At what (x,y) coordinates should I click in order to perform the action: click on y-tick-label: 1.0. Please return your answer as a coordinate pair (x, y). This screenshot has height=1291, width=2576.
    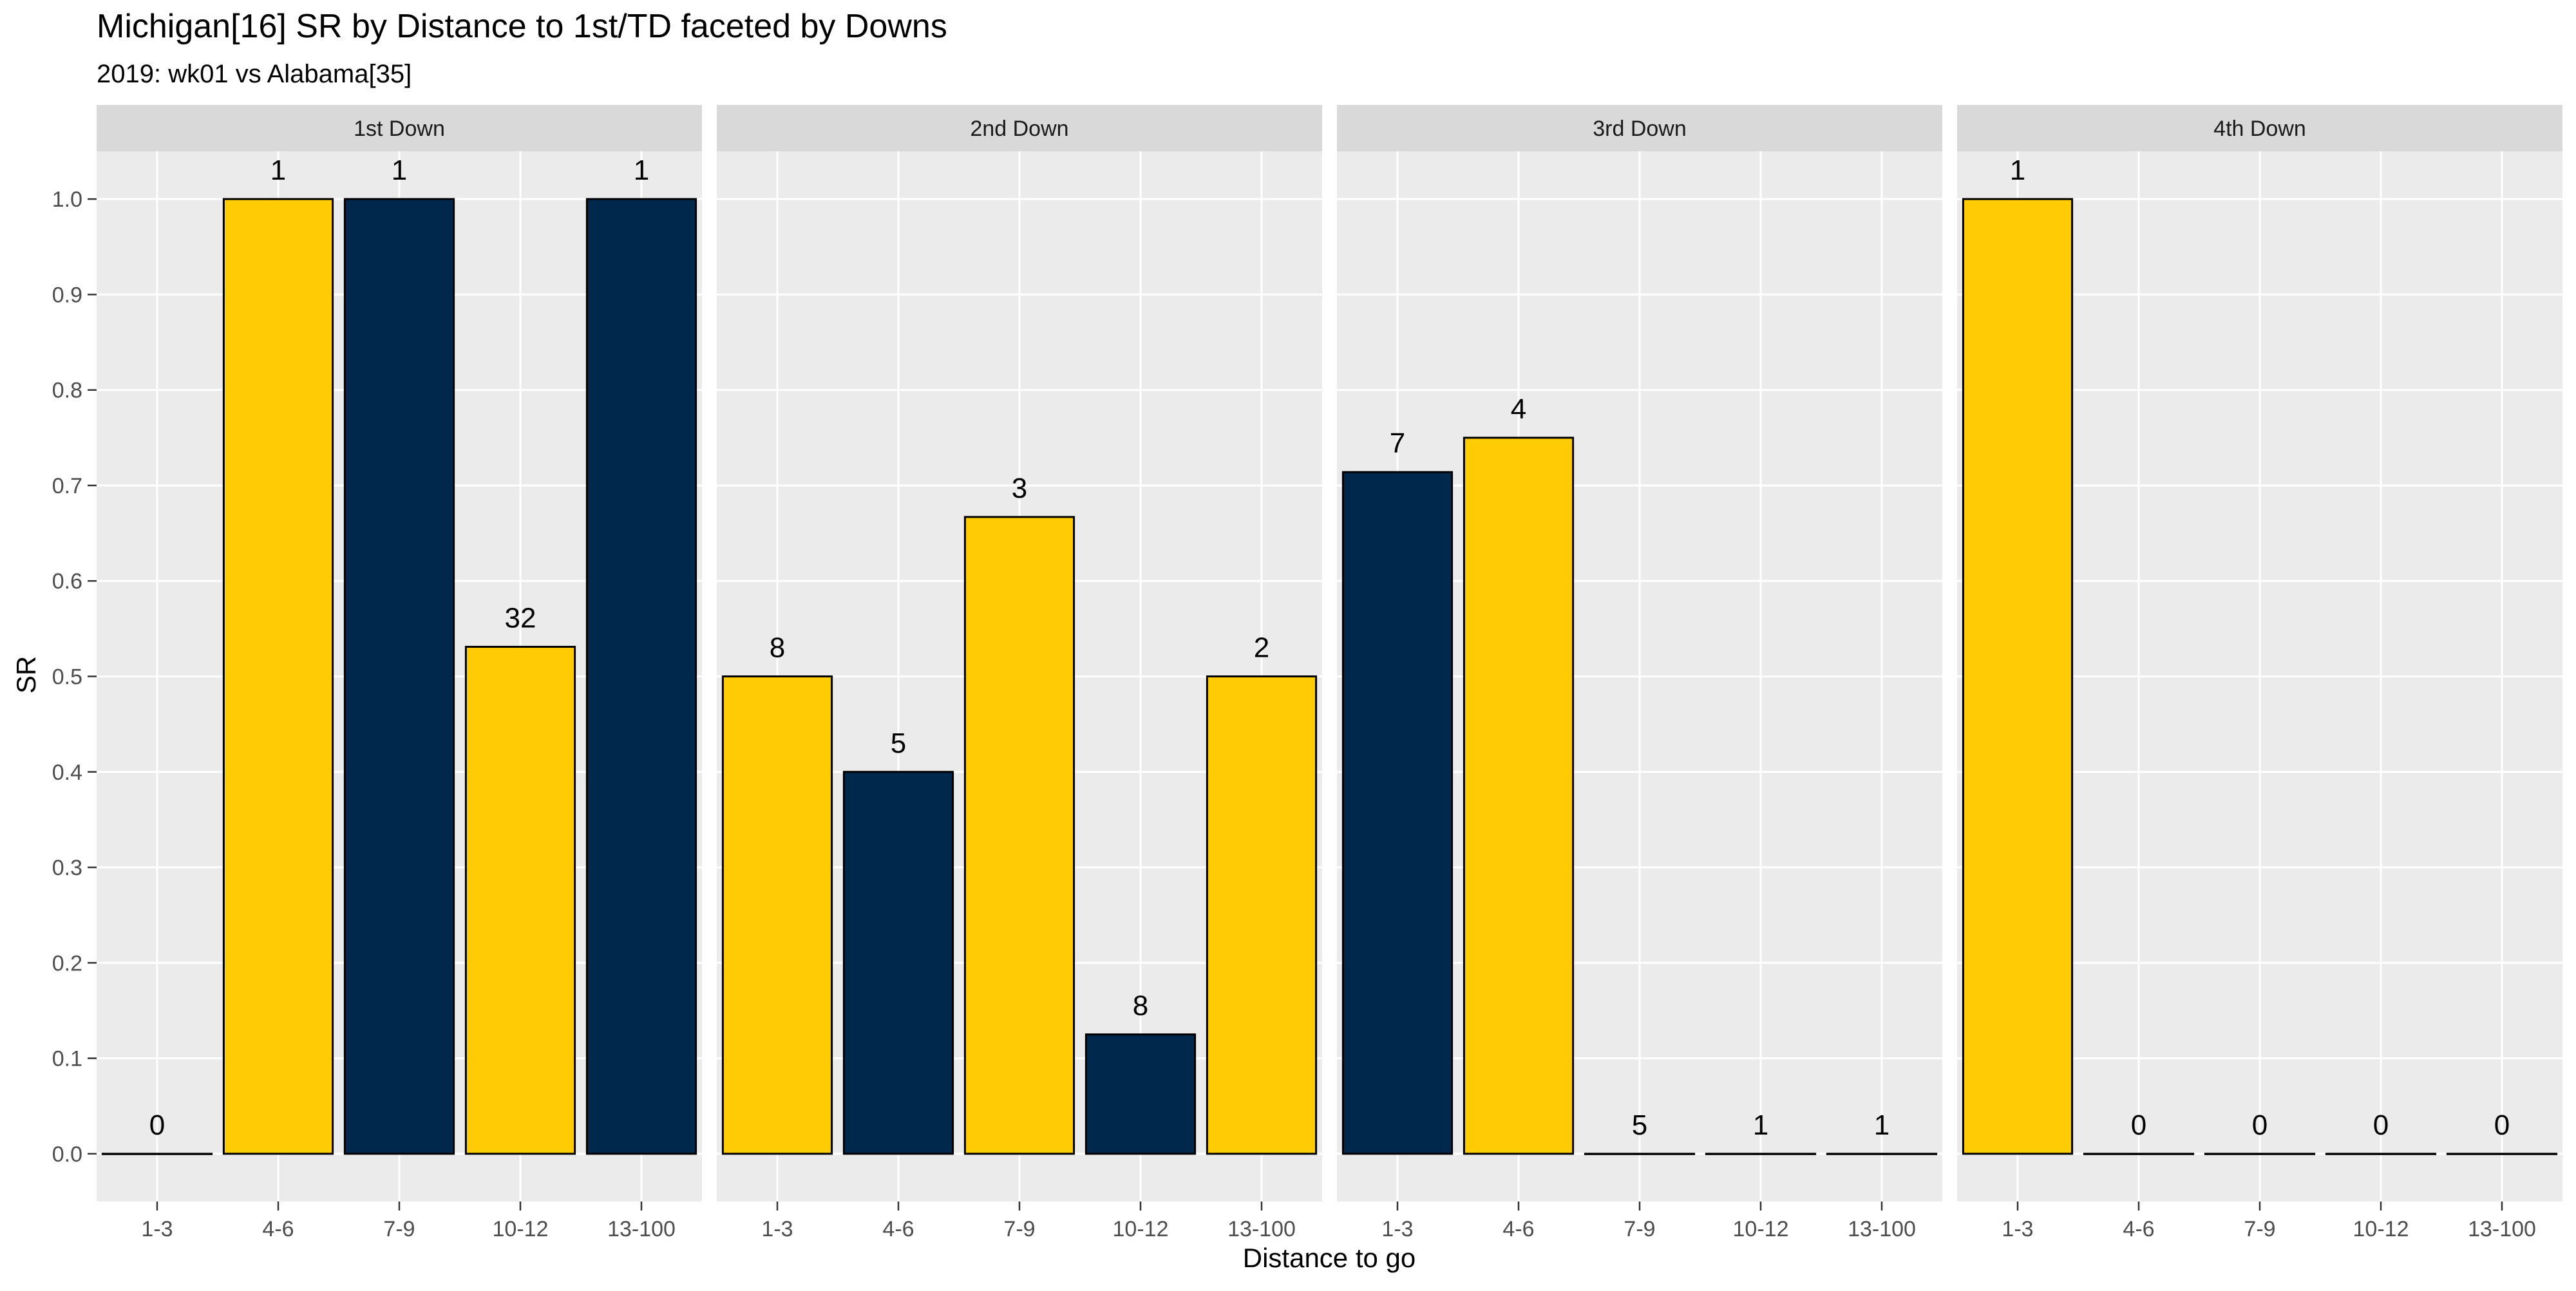
    Looking at the image, I should click on (67, 199).